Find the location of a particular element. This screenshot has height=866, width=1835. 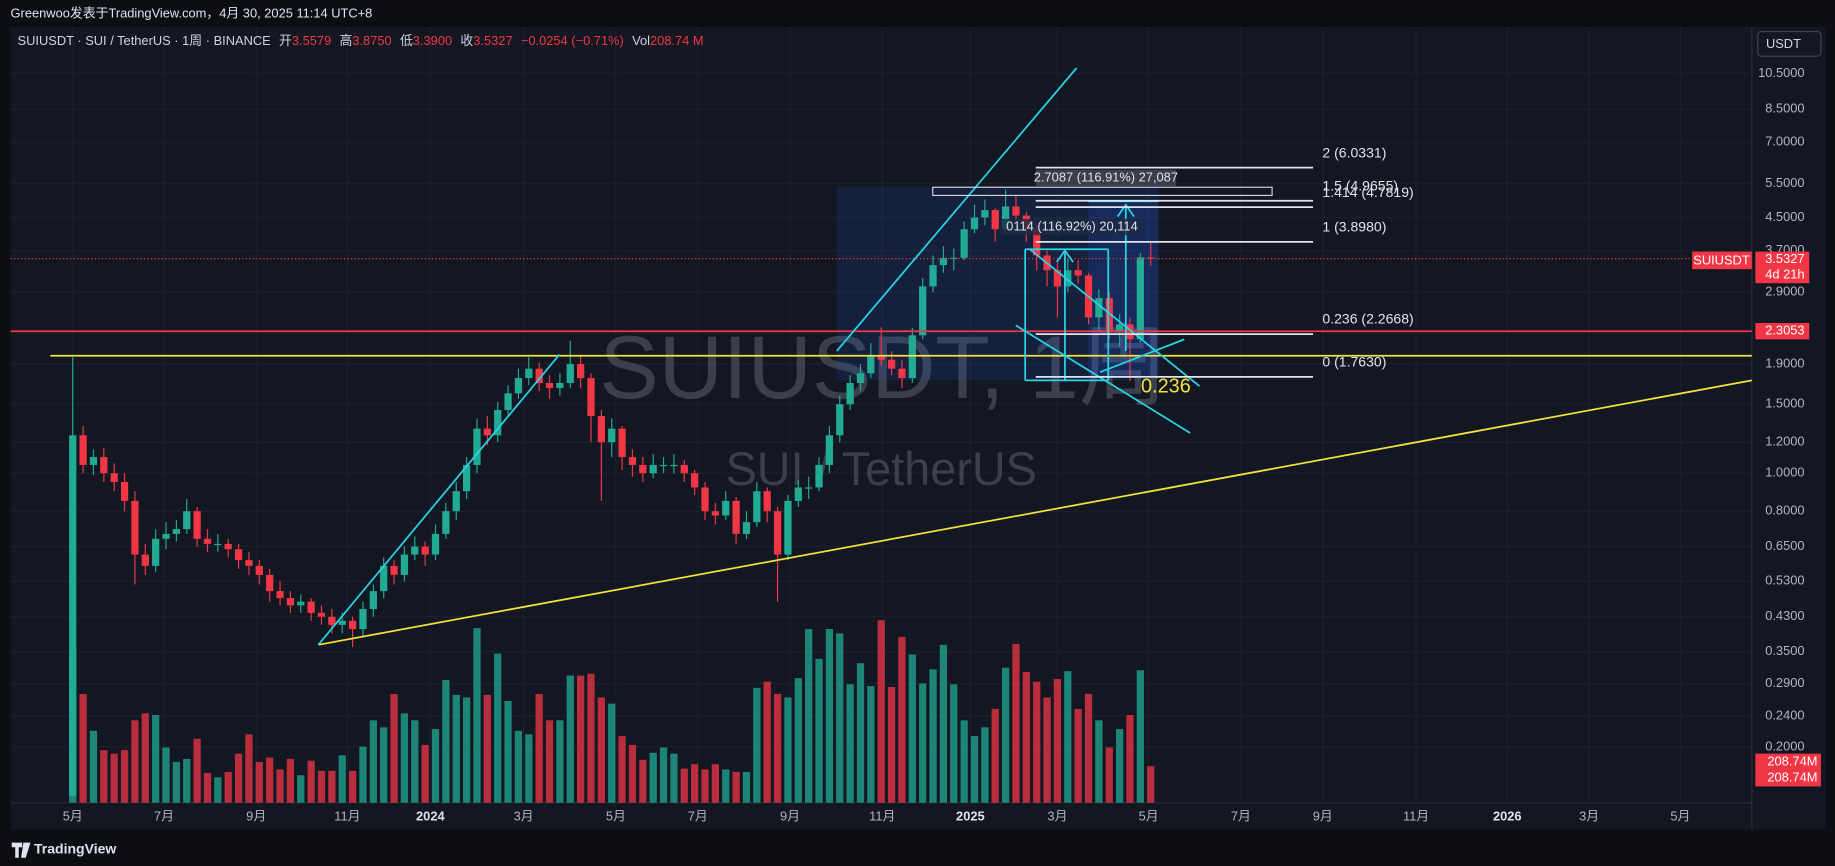

fib-label: 1.5 (4.9655) is located at coordinates (1360, 185).